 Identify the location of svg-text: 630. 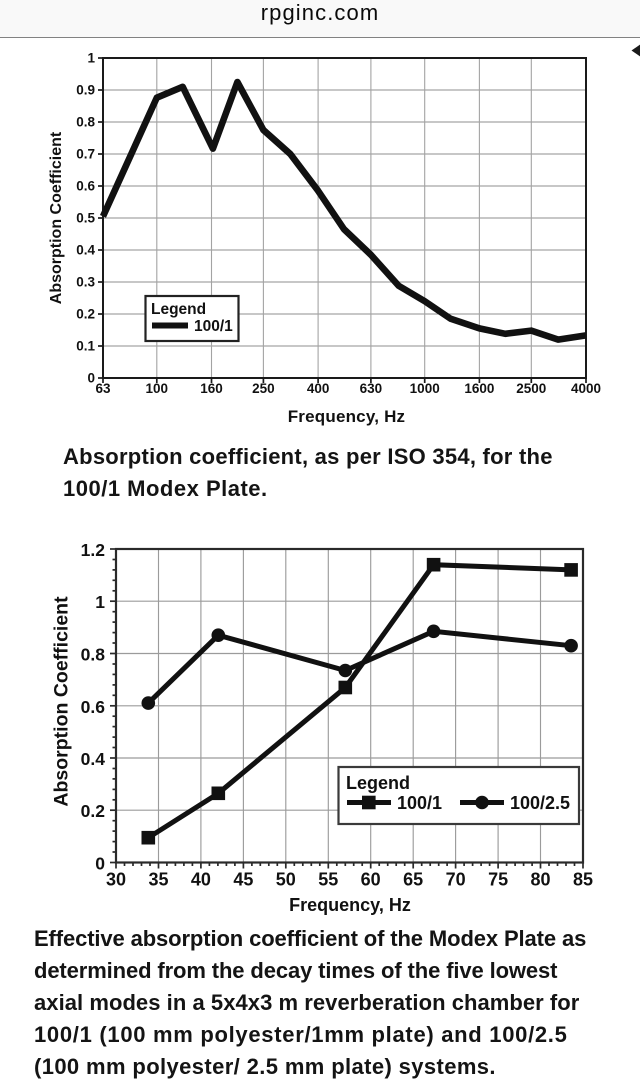
(371, 388).